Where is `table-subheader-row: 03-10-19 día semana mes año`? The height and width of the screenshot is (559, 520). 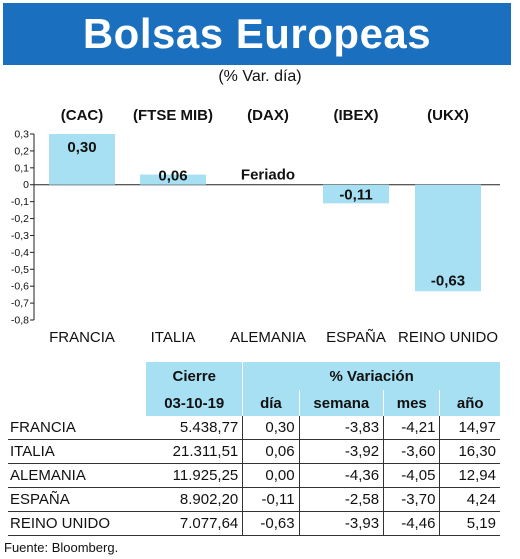 table-subheader-row: 03-10-19 día semana mes año is located at coordinates (254, 403).